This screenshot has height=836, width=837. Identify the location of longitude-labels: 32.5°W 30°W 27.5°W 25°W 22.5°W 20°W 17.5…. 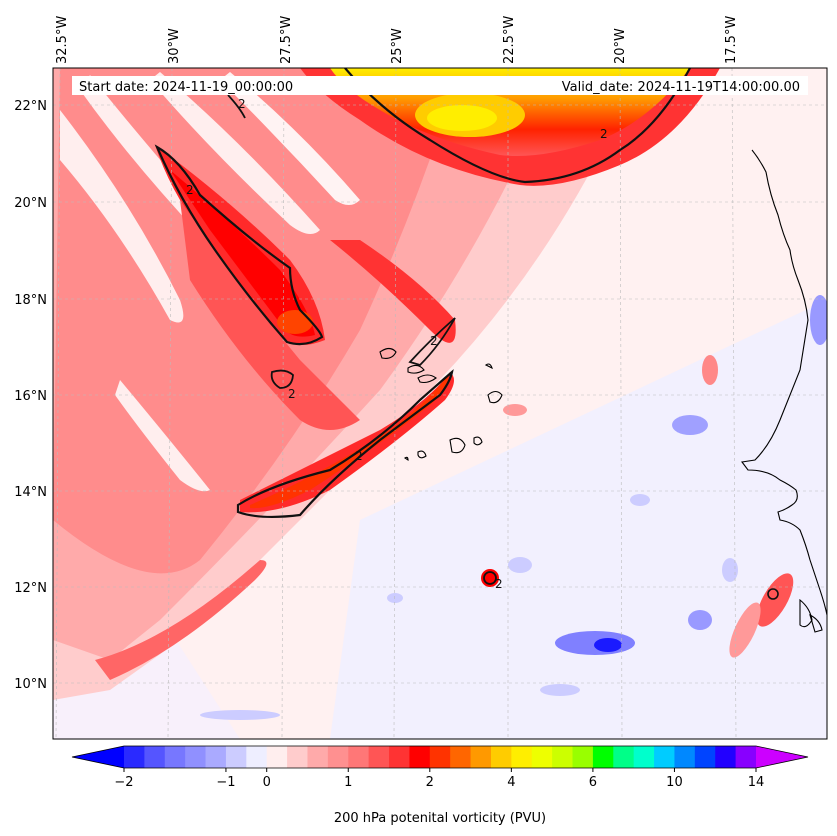
(397, 40).